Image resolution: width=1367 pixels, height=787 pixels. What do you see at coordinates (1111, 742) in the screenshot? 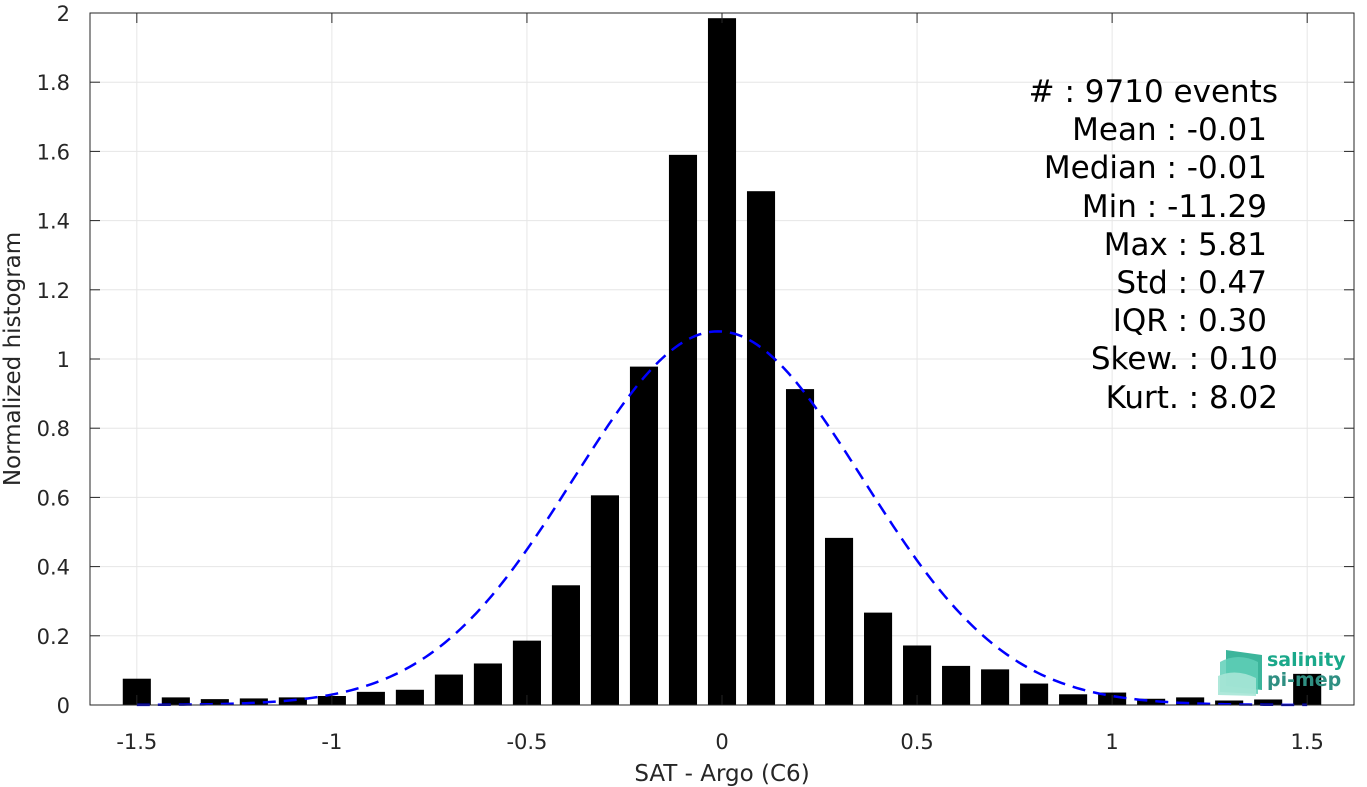
I see `x-tick-label: 1` at bounding box center [1111, 742].